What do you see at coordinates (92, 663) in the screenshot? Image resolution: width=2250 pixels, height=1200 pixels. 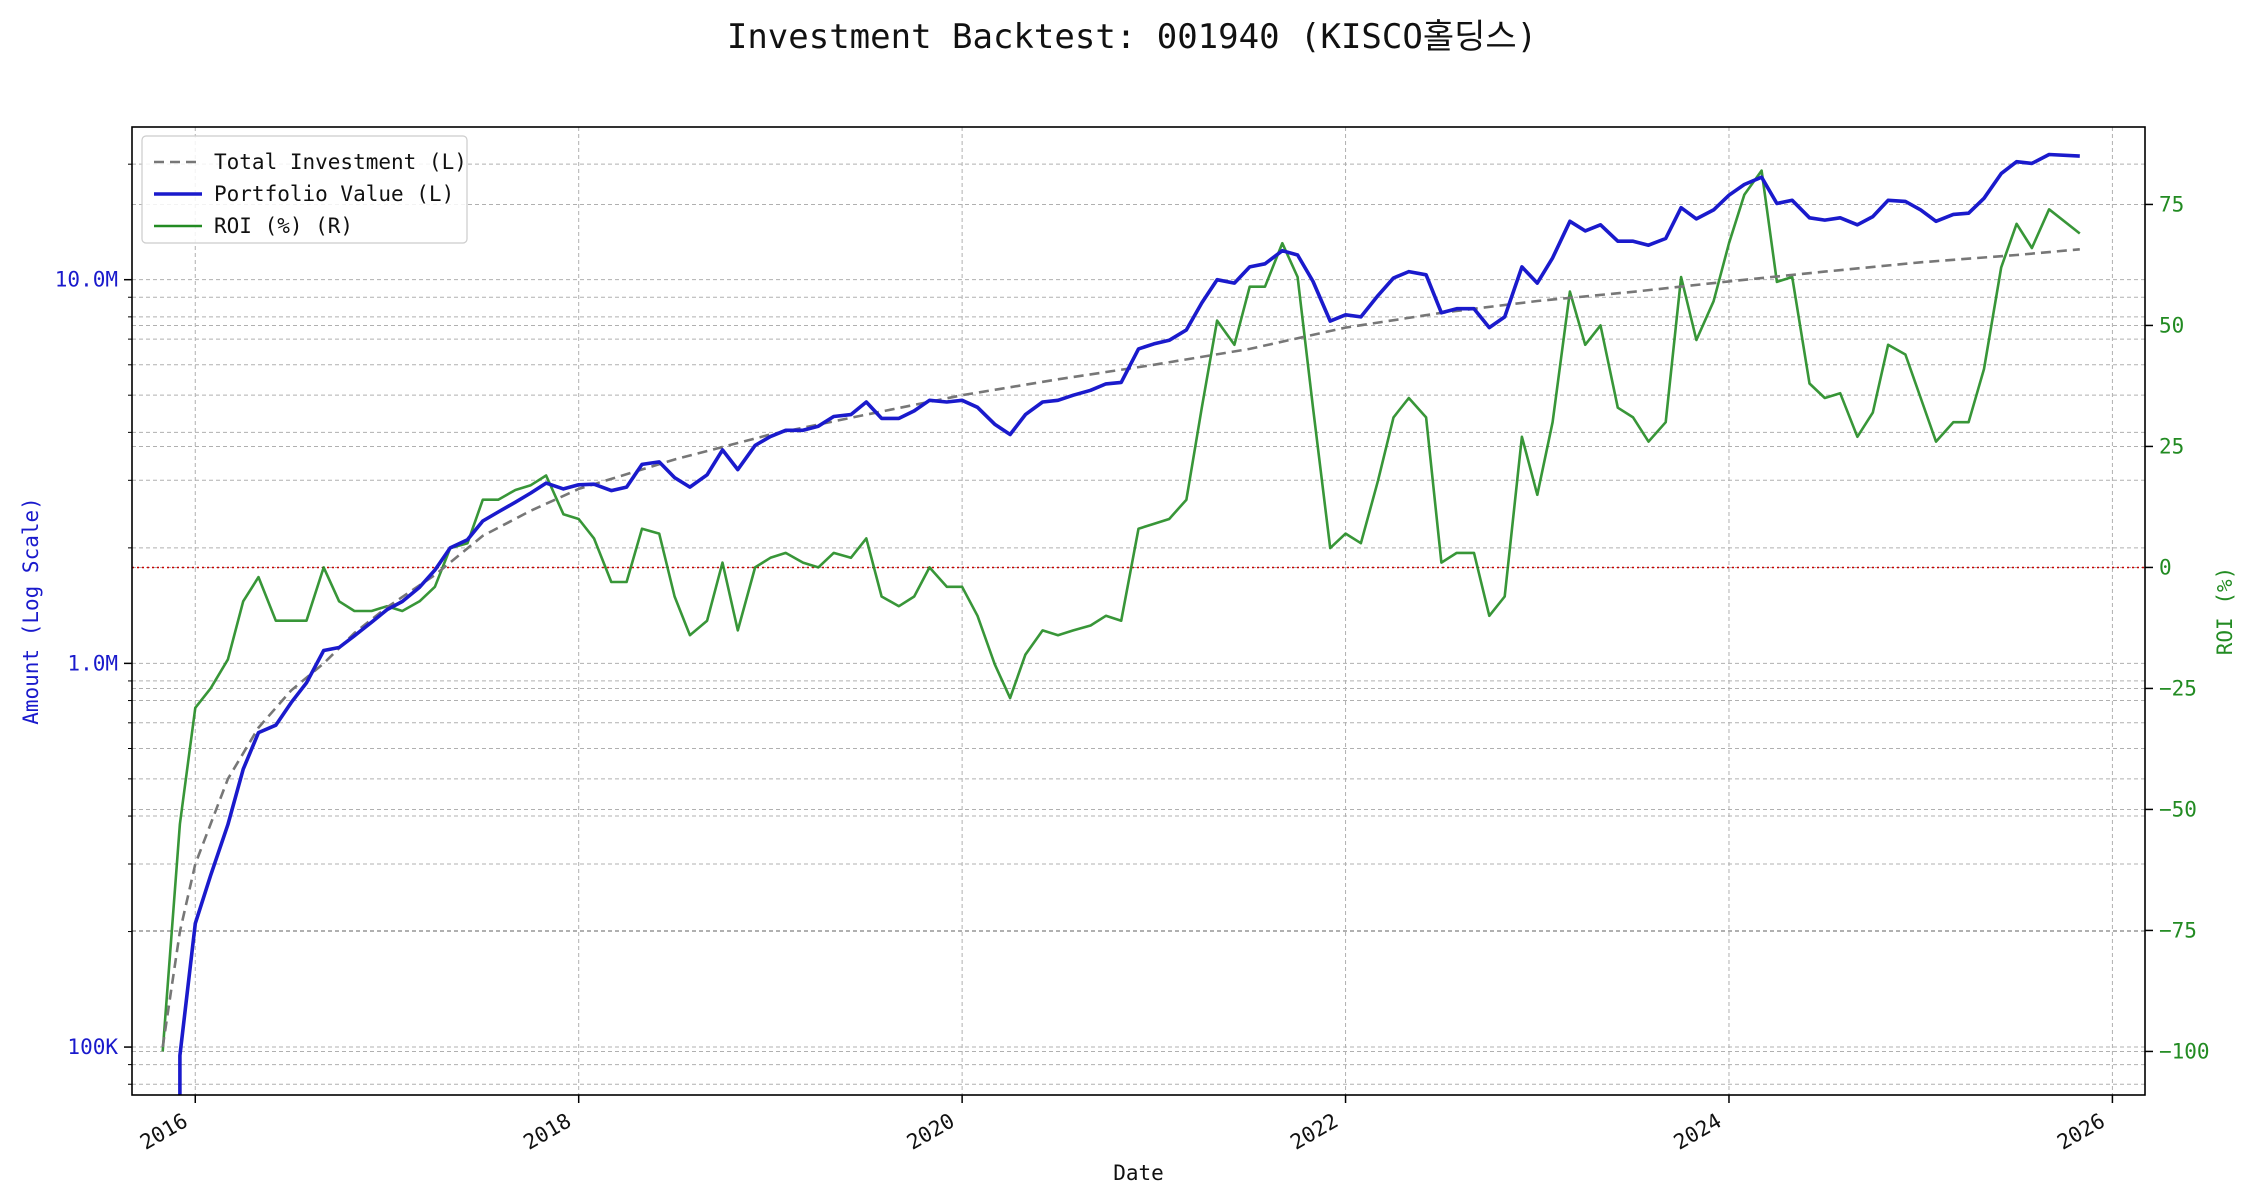 I see `left-tick-label: 1.0M` at bounding box center [92, 663].